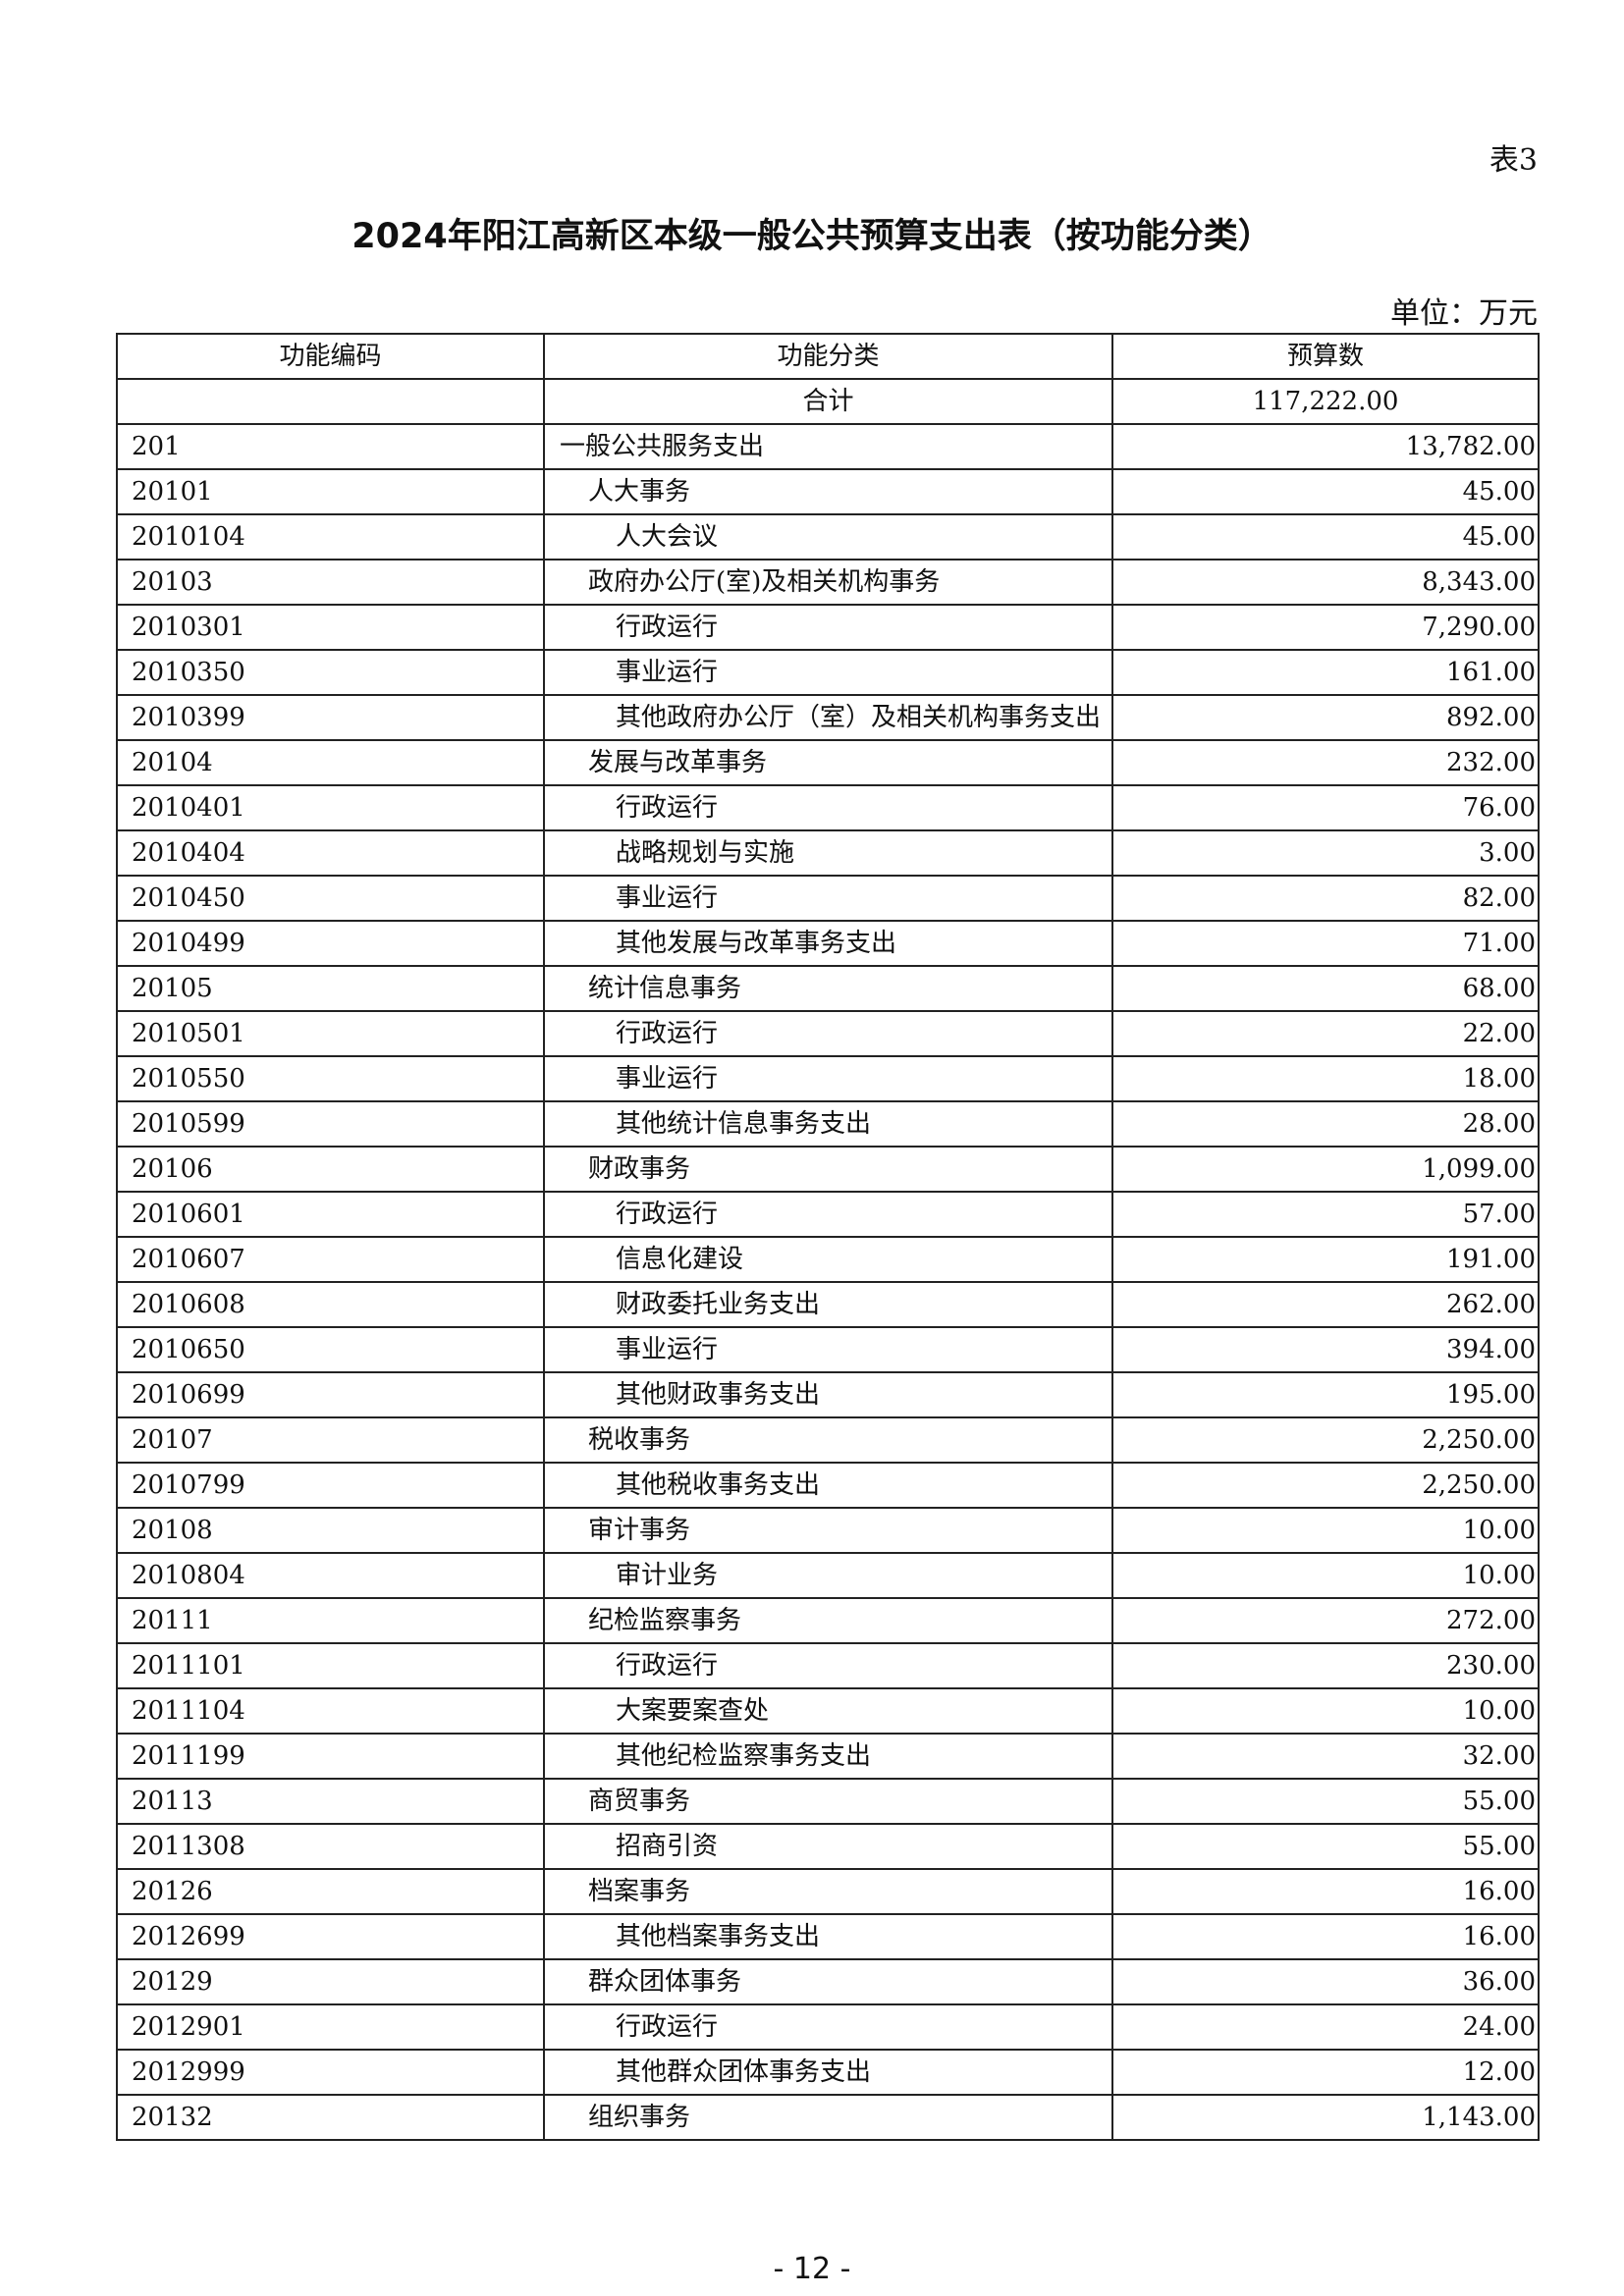  Describe the element at coordinates (330, 1756) in the screenshot. I see `code-cell: 2011199` at that location.